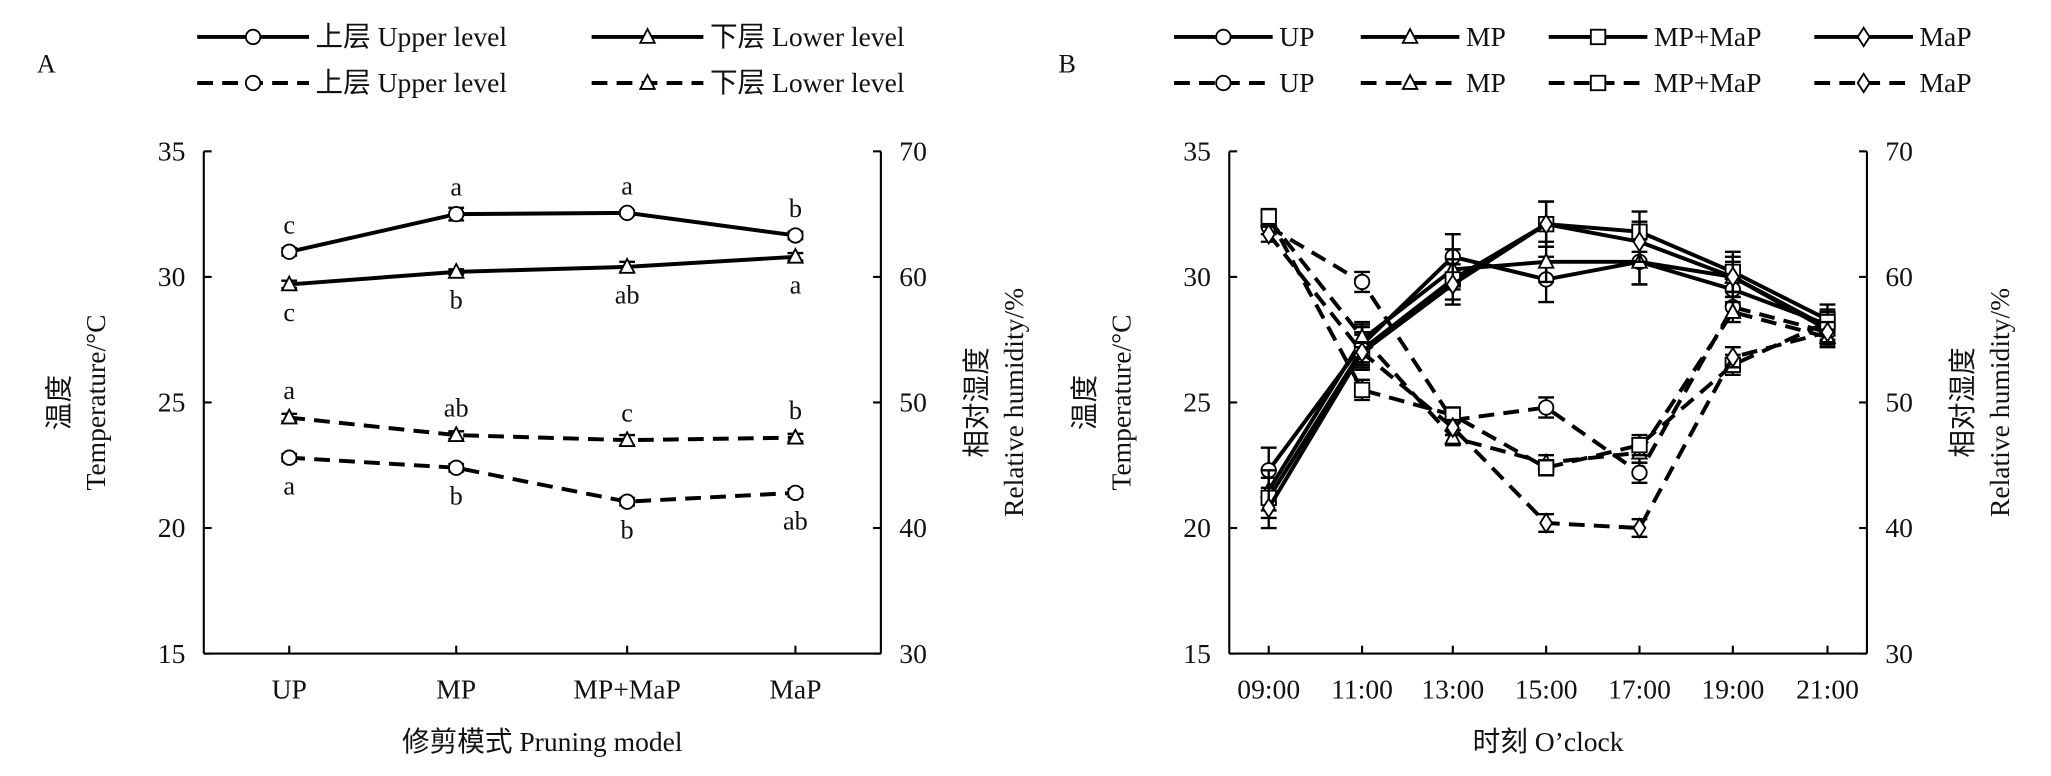 The width and height of the screenshot is (2051, 776). What do you see at coordinates (1362, 688) in the screenshot?
I see `x-tick-label: 11:00` at bounding box center [1362, 688].